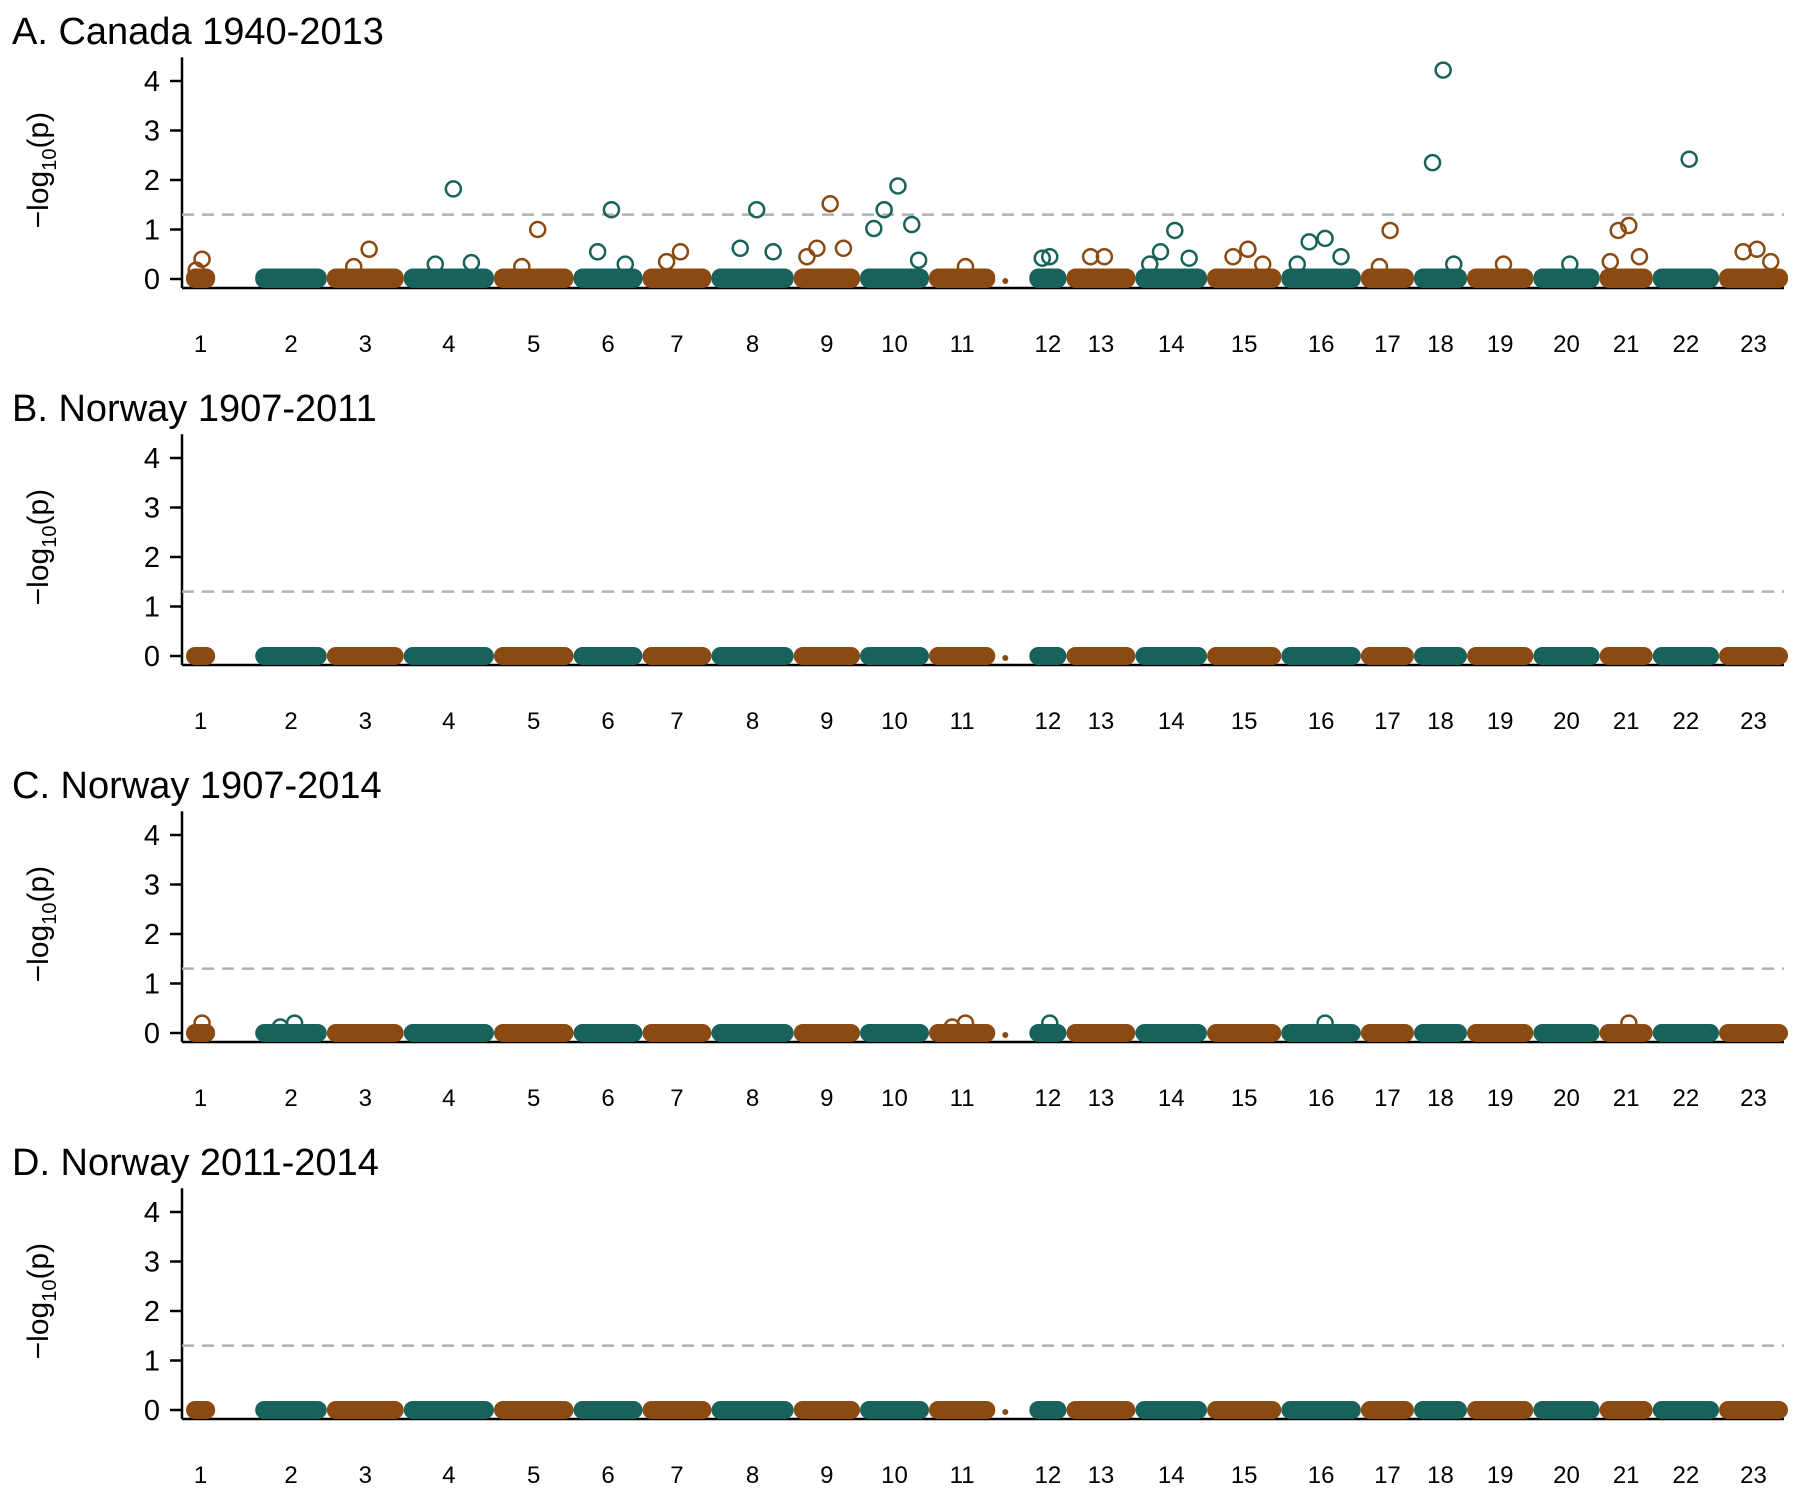 This screenshot has height=1500, width=1800. I want to click on chromosome-label: 19, so click(1500, 721).